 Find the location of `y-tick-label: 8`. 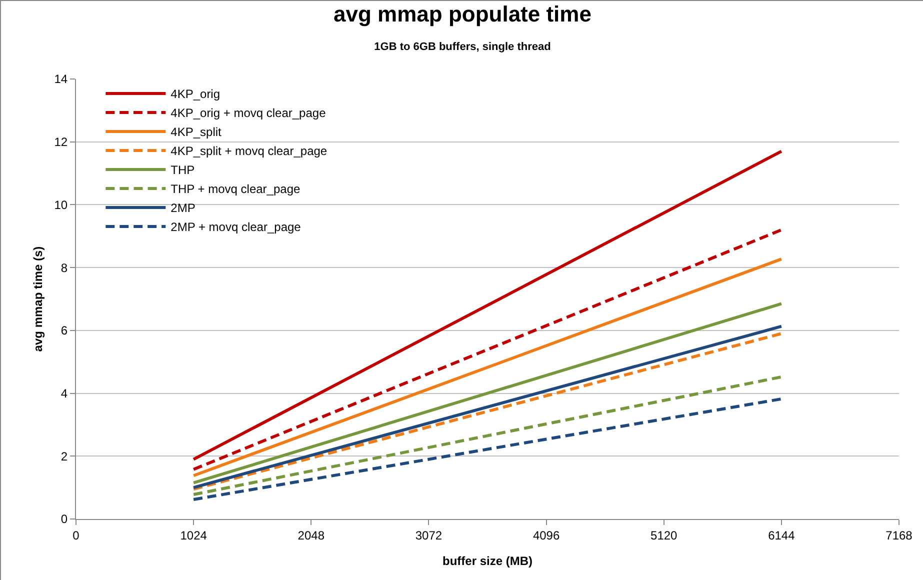

y-tick-label: 8 is located at coordinates (64, 267).